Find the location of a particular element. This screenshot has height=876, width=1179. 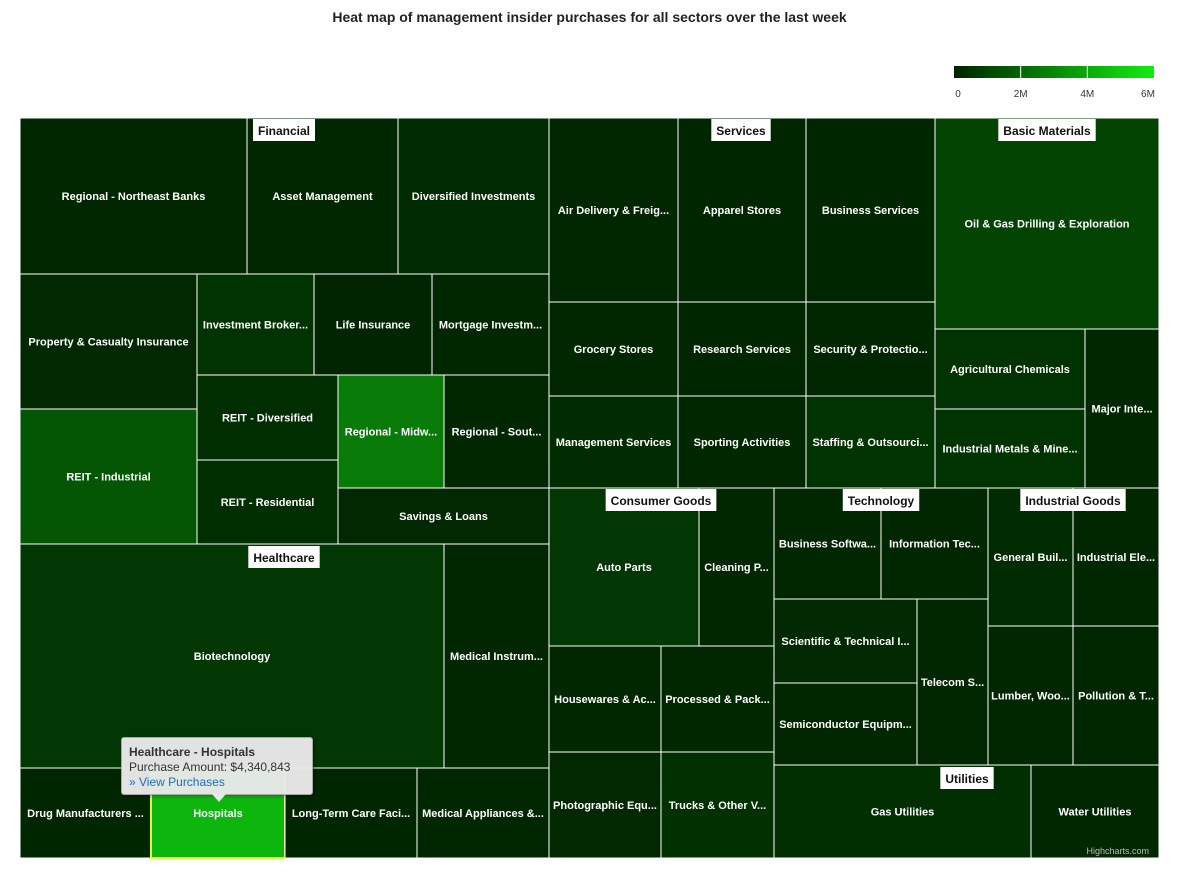

heatmap-cell-business-services is located at coordinates (870, 210).